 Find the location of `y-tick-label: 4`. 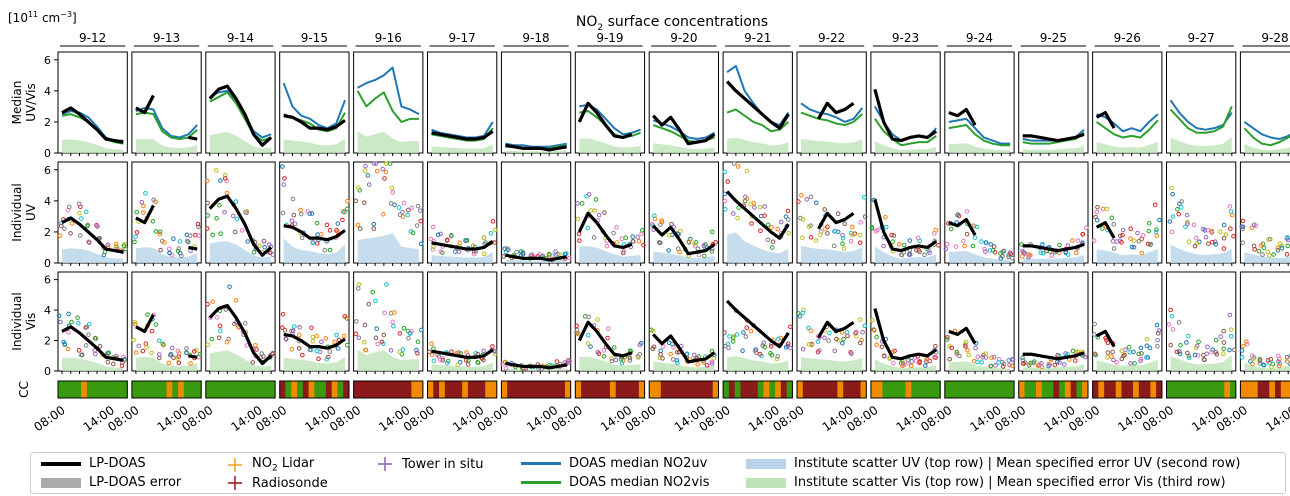

y-tick-label: 4 is located at coordinates (47, 91).